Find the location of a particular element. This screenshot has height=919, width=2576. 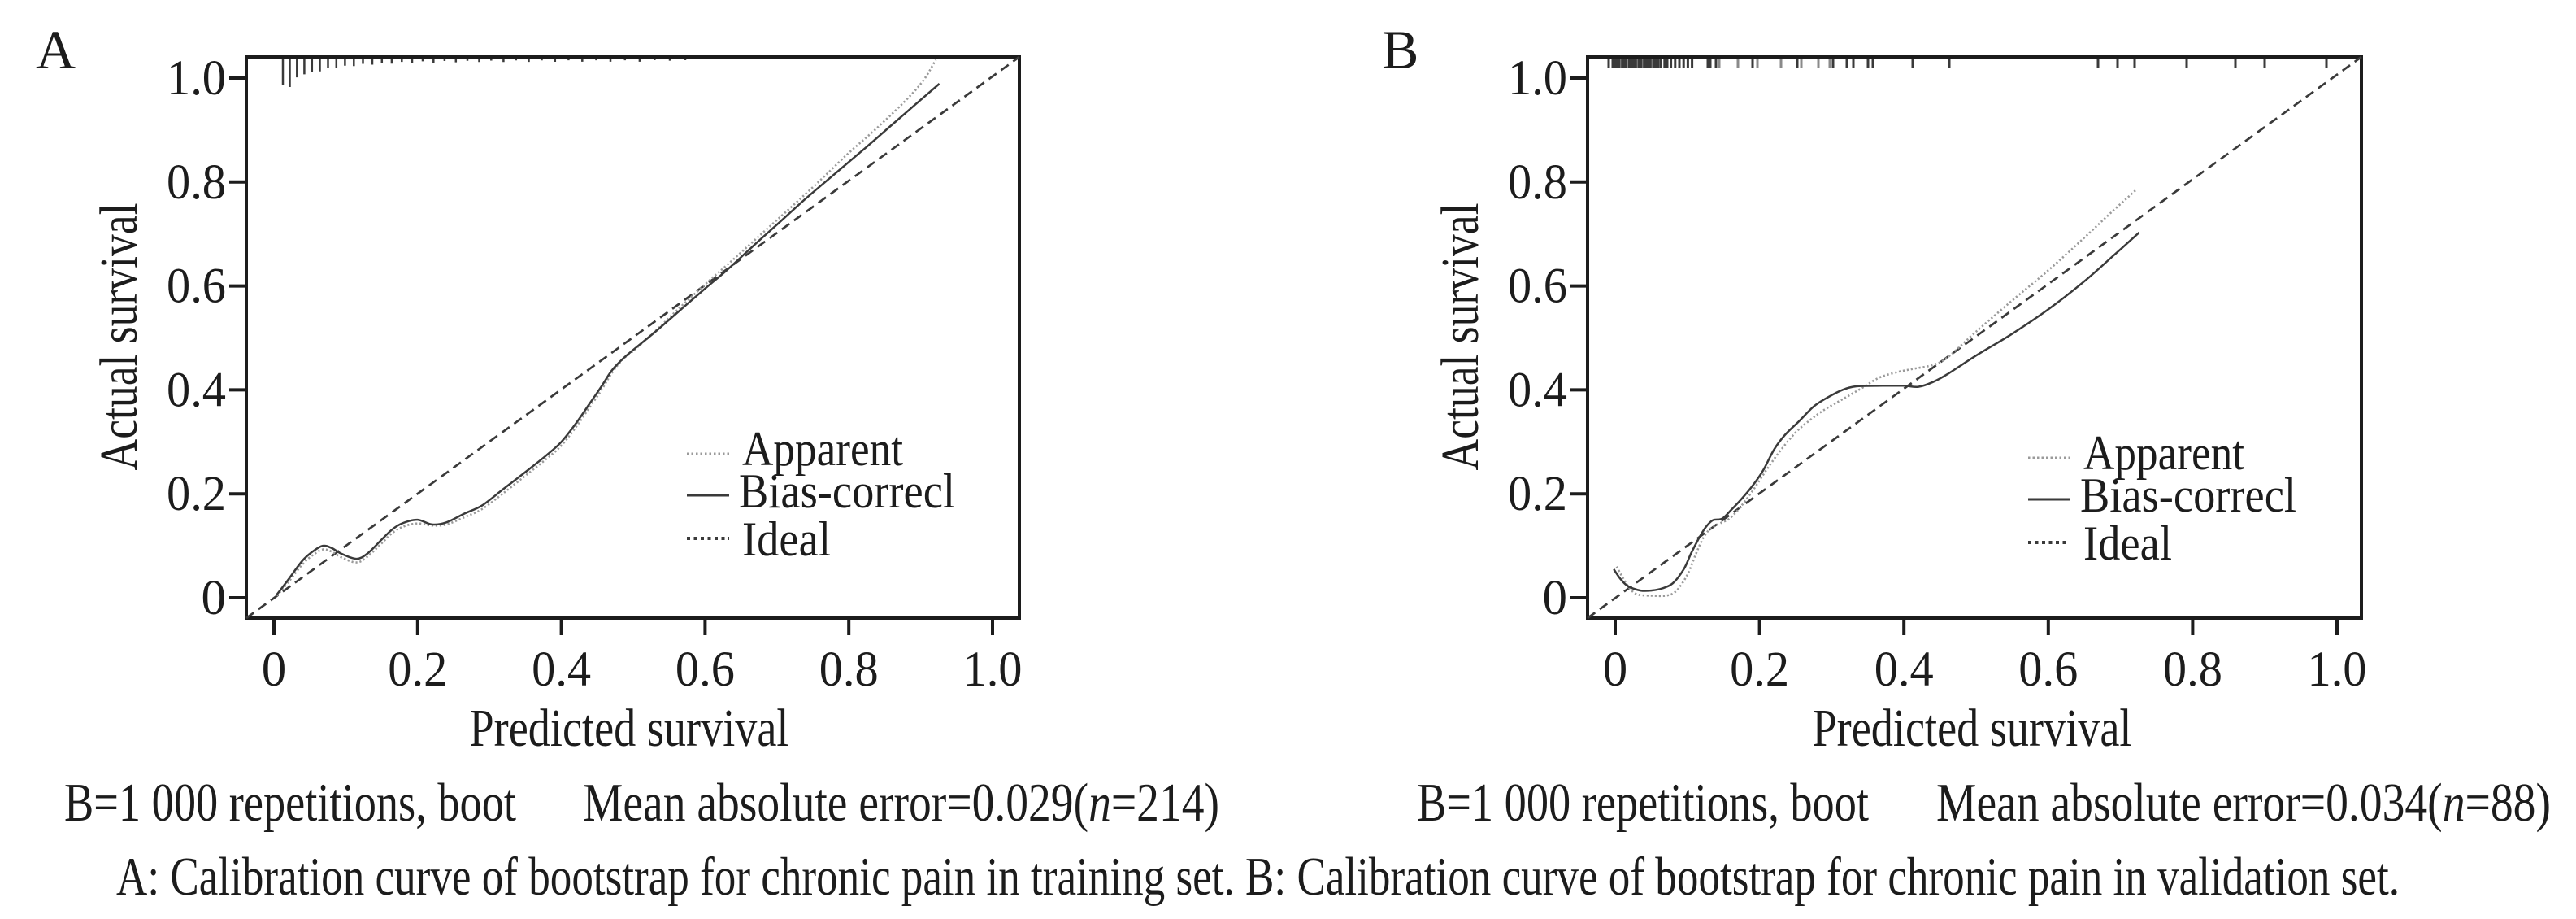

svg-text: A is located at coordinates (56, 50).